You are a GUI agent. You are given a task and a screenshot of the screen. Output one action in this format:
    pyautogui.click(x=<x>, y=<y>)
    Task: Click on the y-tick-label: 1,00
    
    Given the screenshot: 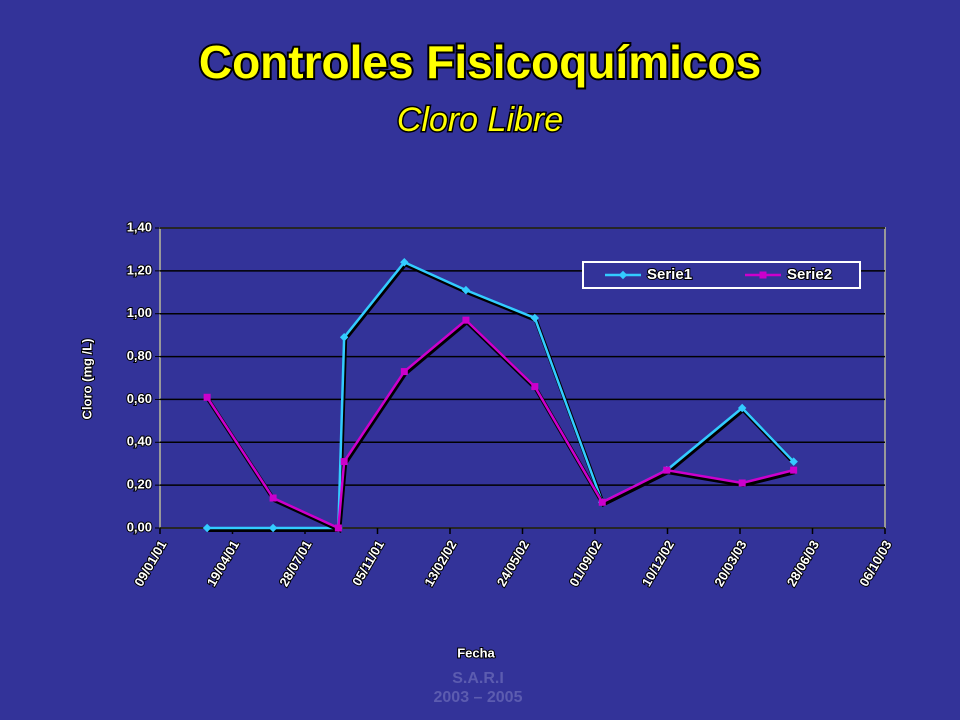 What is the action you would take?
    pyautogui.click(x=139, y=312)
    